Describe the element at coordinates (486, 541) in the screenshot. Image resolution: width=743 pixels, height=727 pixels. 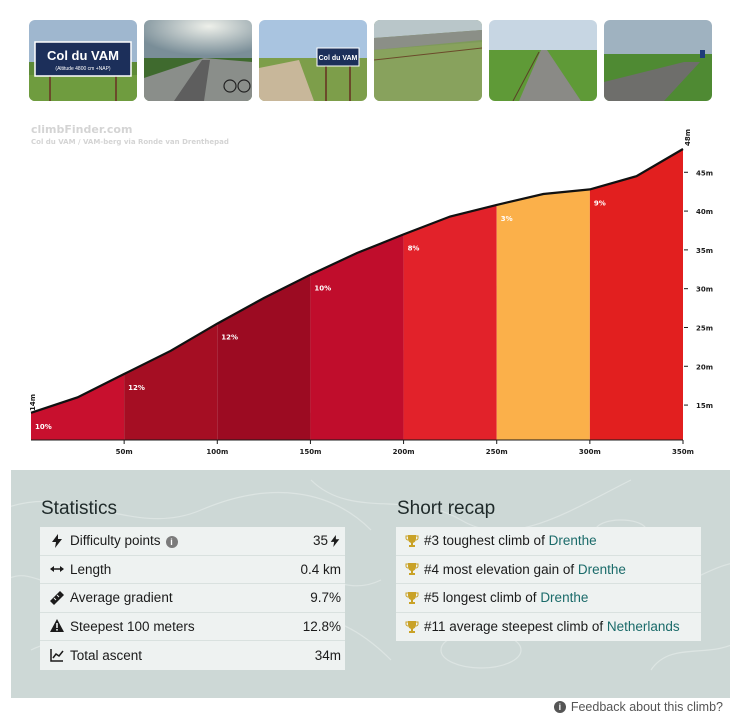
I see `recap-text: #3 toughest climb of` at that location.